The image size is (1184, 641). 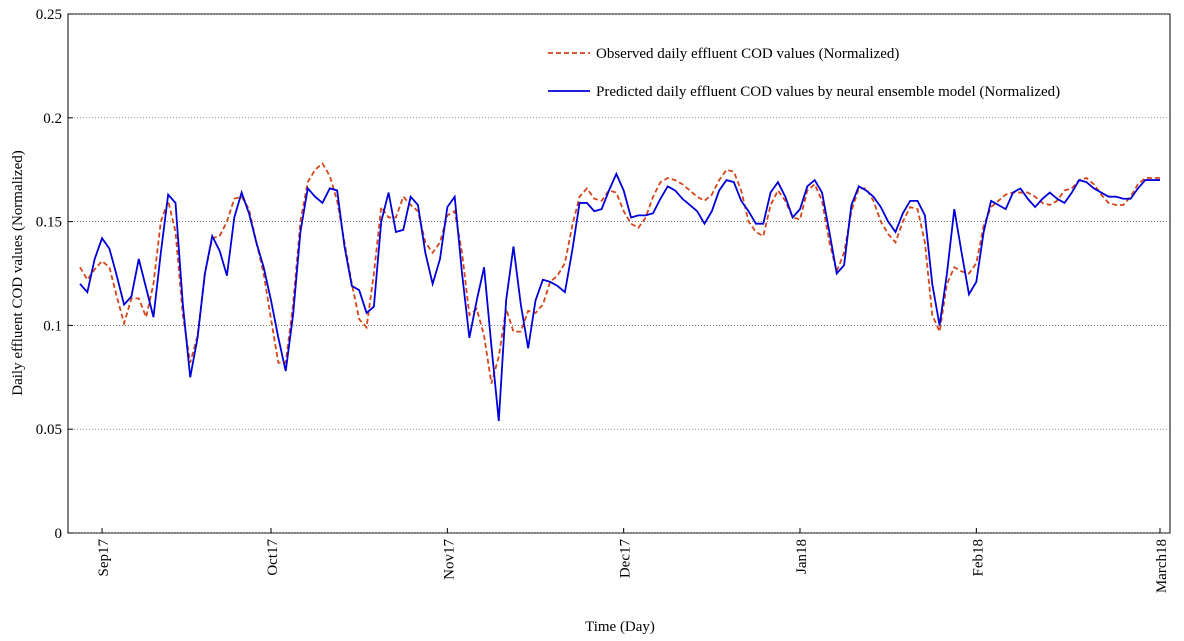 I want to click on y-tick-label: 0.2, so click(x=52, y=119).